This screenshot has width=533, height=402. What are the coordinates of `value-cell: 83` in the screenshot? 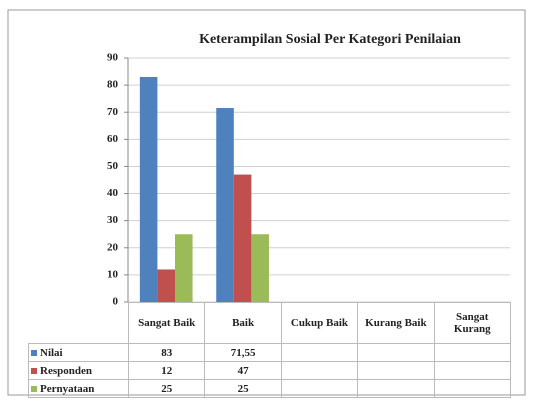 It's located at (166, 352).